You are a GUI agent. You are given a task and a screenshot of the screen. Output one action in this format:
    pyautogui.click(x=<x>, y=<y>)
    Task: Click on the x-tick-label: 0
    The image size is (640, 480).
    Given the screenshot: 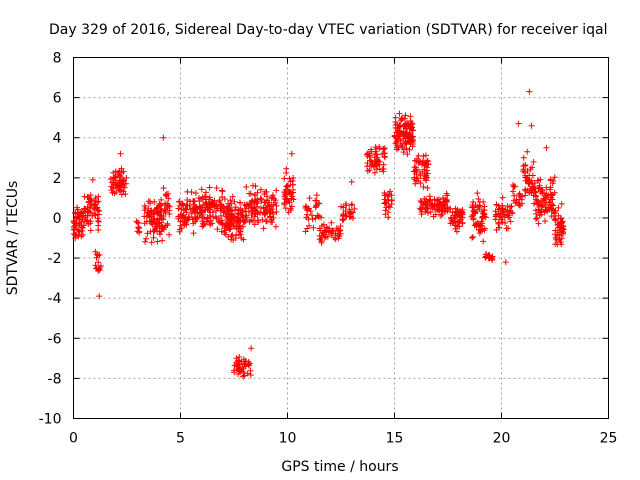 What is the action you would take?
    pyautogui.click(x=73, y=439)
    